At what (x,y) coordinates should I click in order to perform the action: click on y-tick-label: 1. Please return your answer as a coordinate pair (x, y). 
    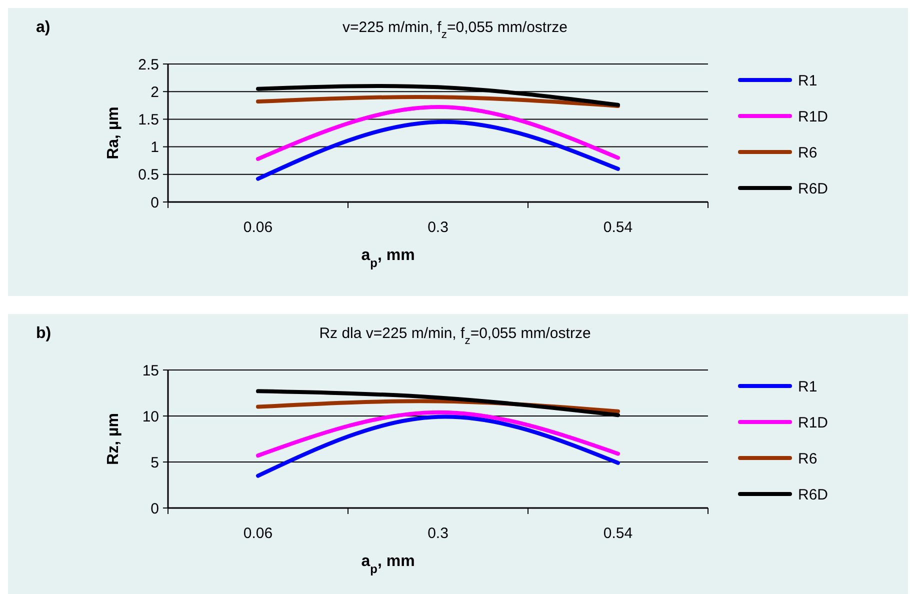
    Looking at the image, I should click on (154, 147).